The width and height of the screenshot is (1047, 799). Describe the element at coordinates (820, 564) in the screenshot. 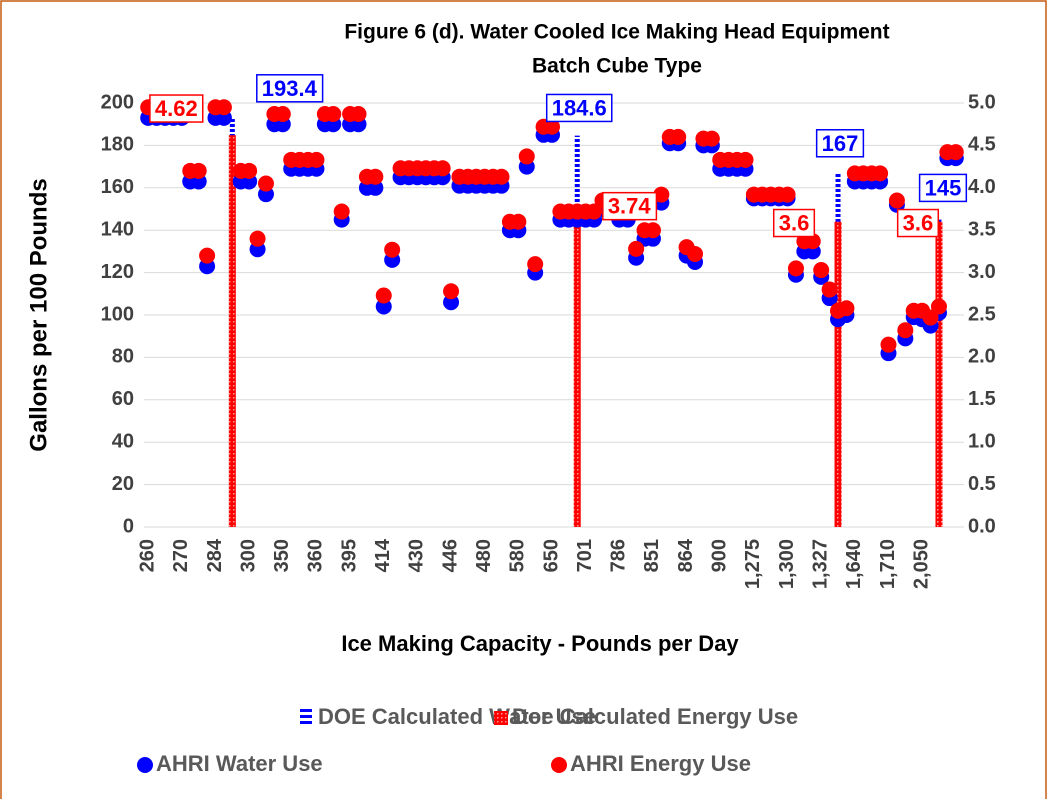

I see `x-tick-label: 1,327` at that location.